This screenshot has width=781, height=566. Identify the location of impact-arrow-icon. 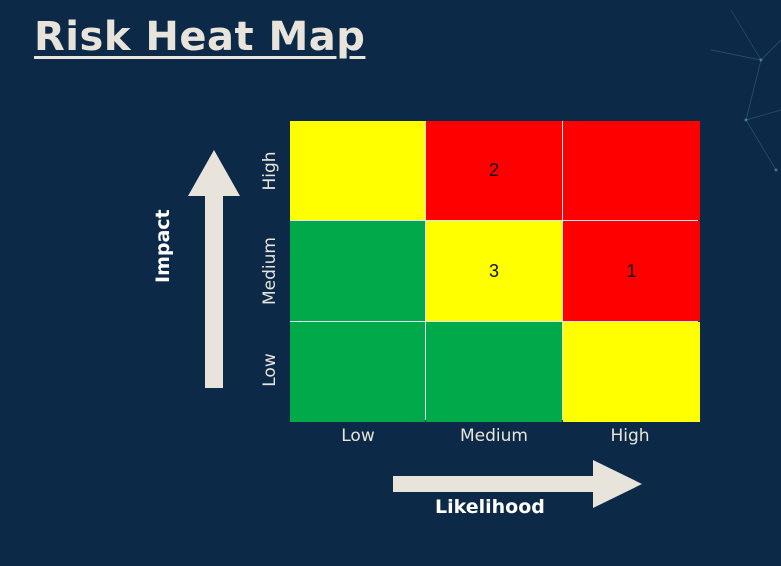
(214, 269).